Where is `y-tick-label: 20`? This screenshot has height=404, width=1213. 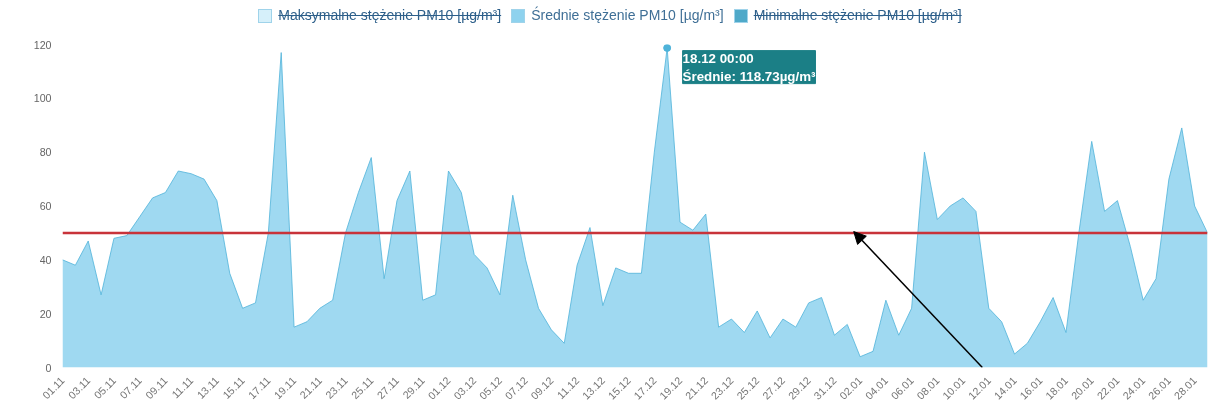 y-tick-label: 20 is located at coordinates (45, 313).